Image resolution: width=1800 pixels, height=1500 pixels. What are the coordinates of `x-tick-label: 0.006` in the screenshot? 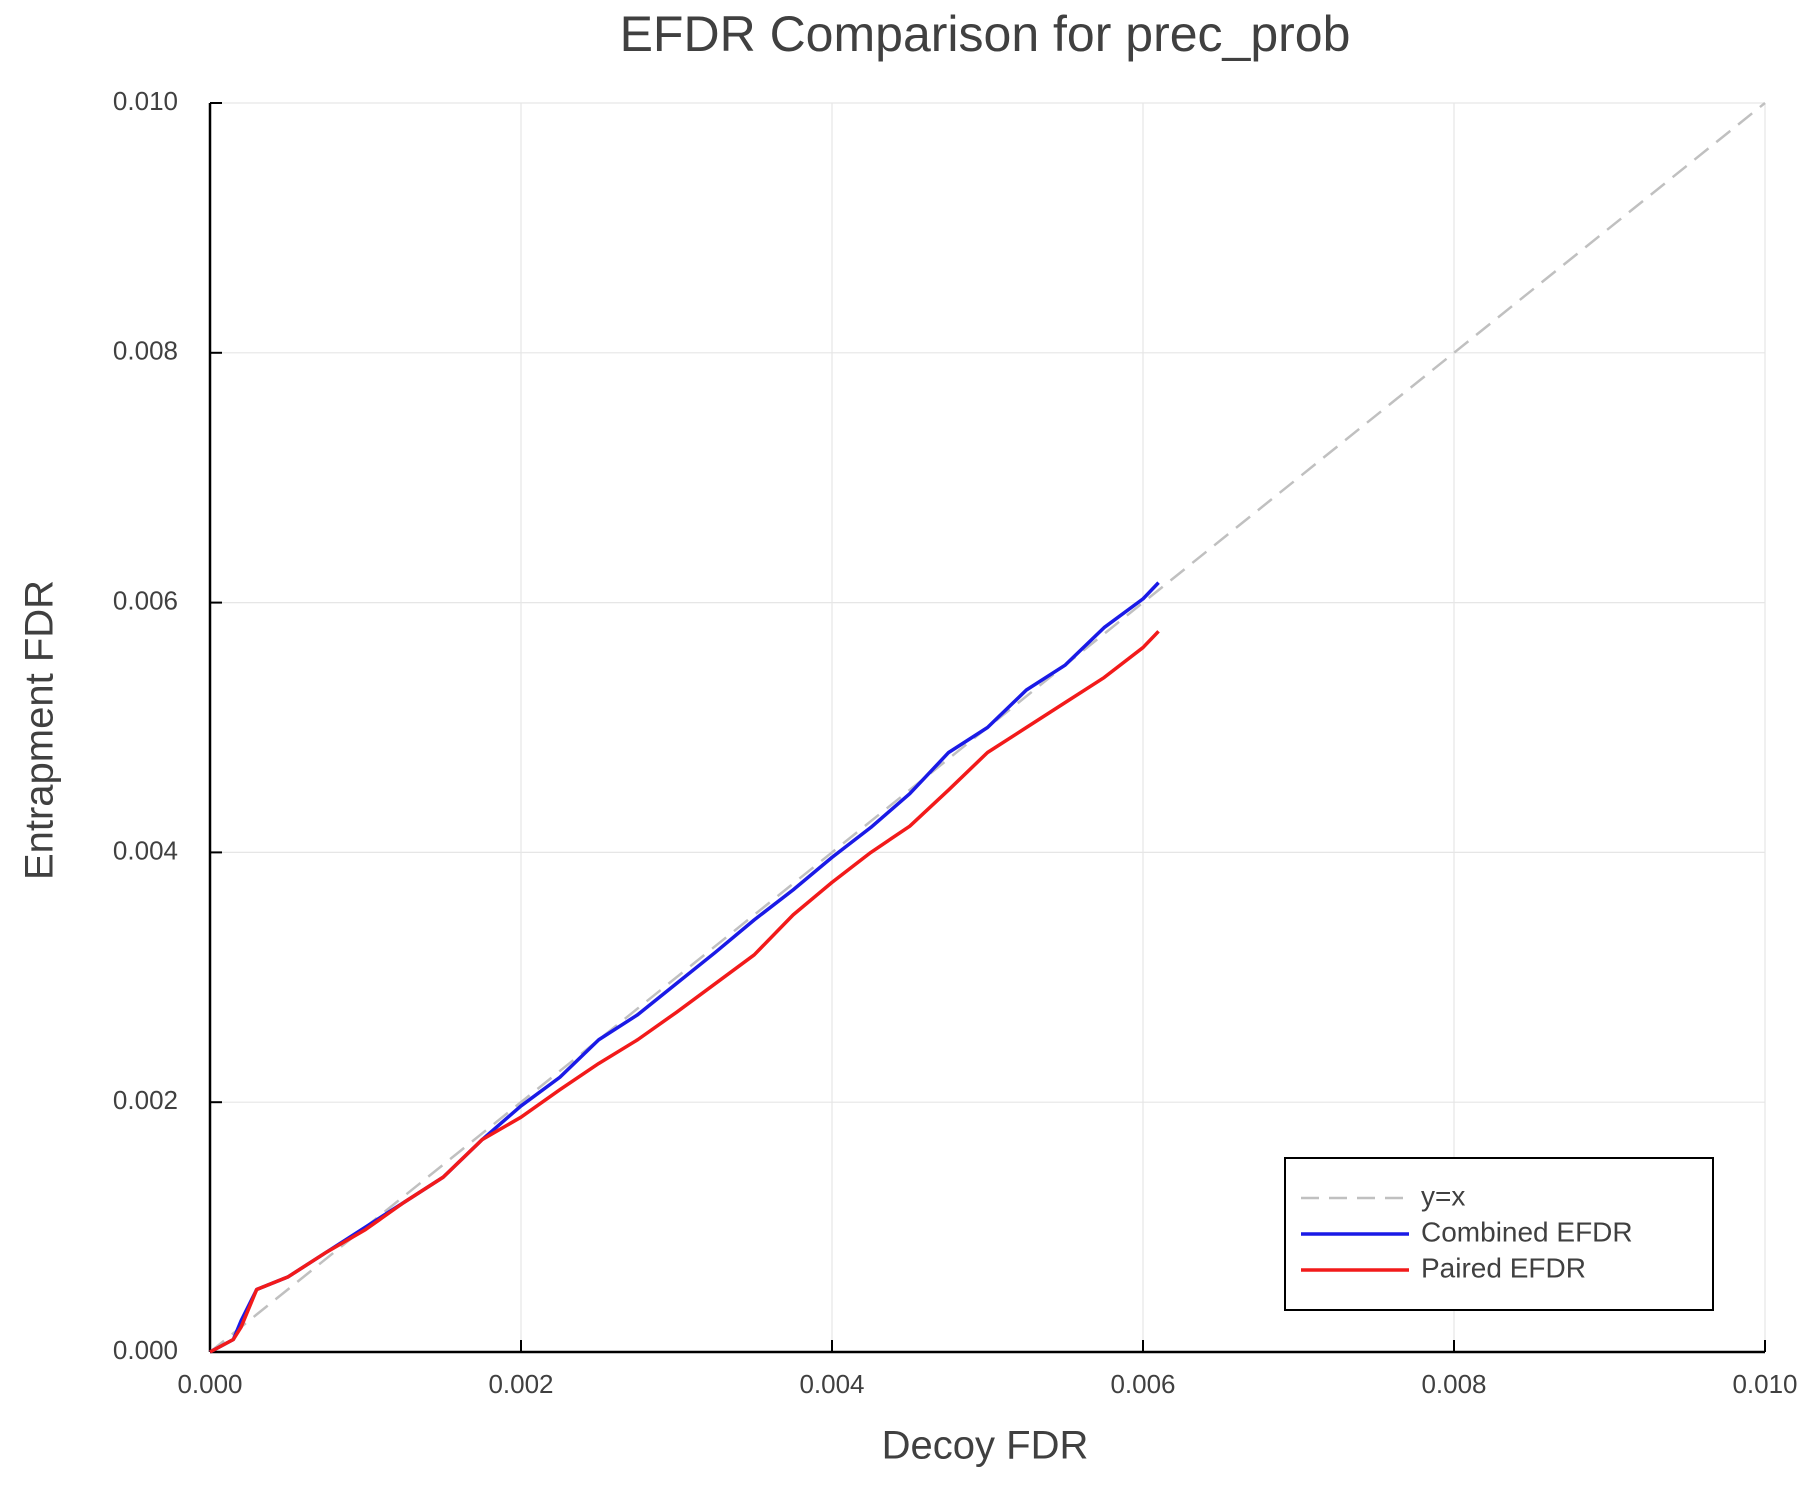 It's located at (1142, 1384).